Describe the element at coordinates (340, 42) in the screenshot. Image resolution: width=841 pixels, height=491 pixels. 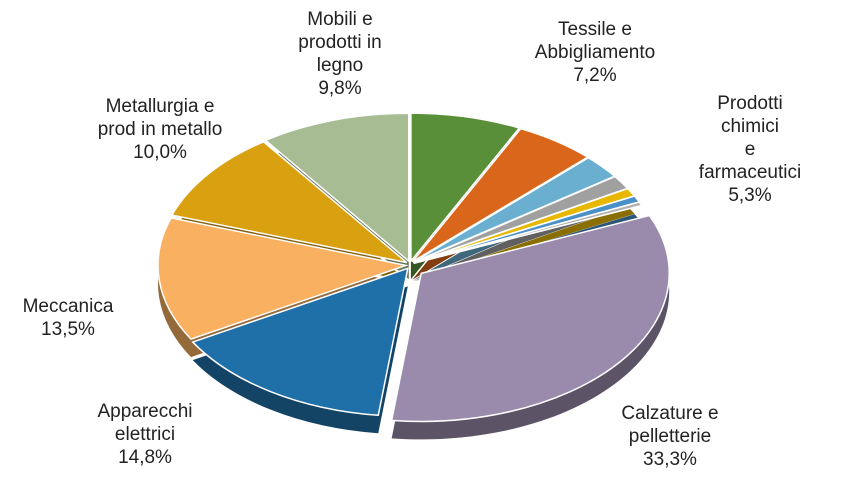
I see `category-label: Mobili e prodotti in legno` at that location.